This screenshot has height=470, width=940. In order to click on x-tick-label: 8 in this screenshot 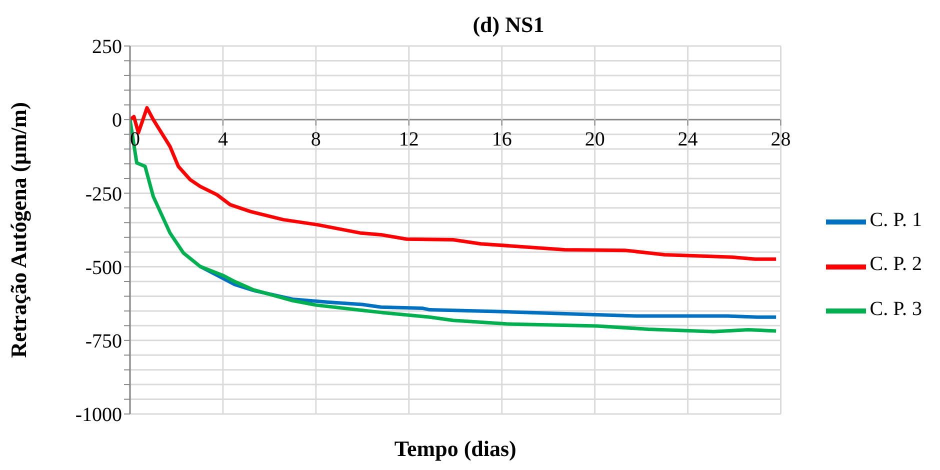, I will do `click(315, 139)`.